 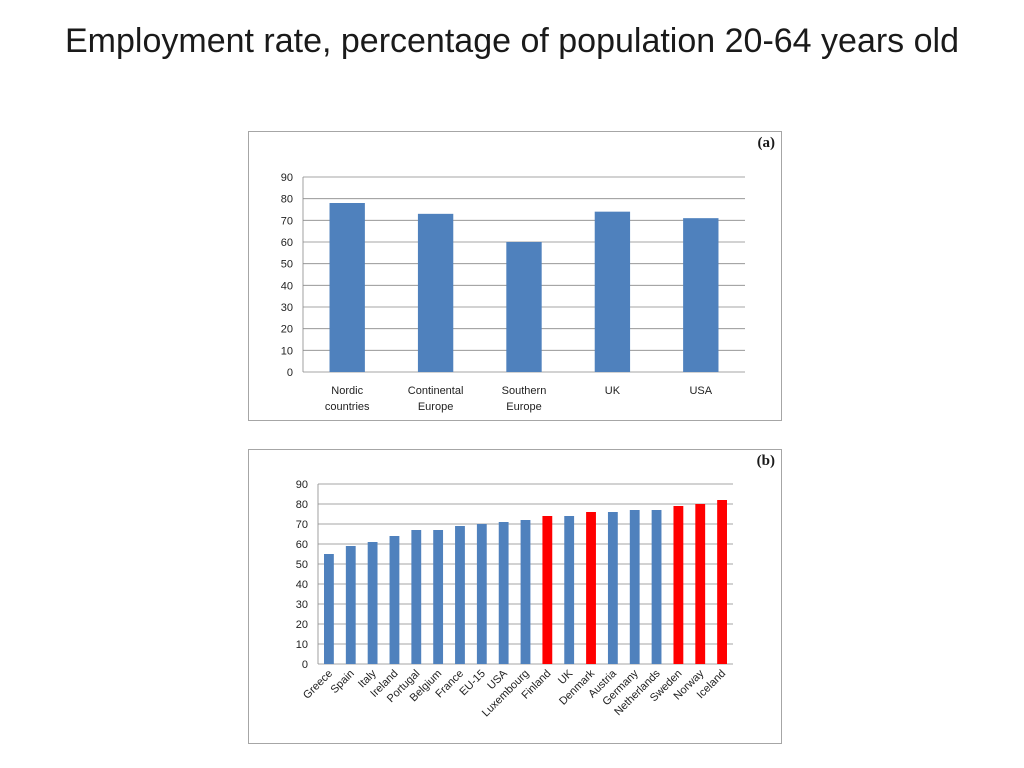 I want to click on y-tick-label-a: 90, so click(x=287, y=178).